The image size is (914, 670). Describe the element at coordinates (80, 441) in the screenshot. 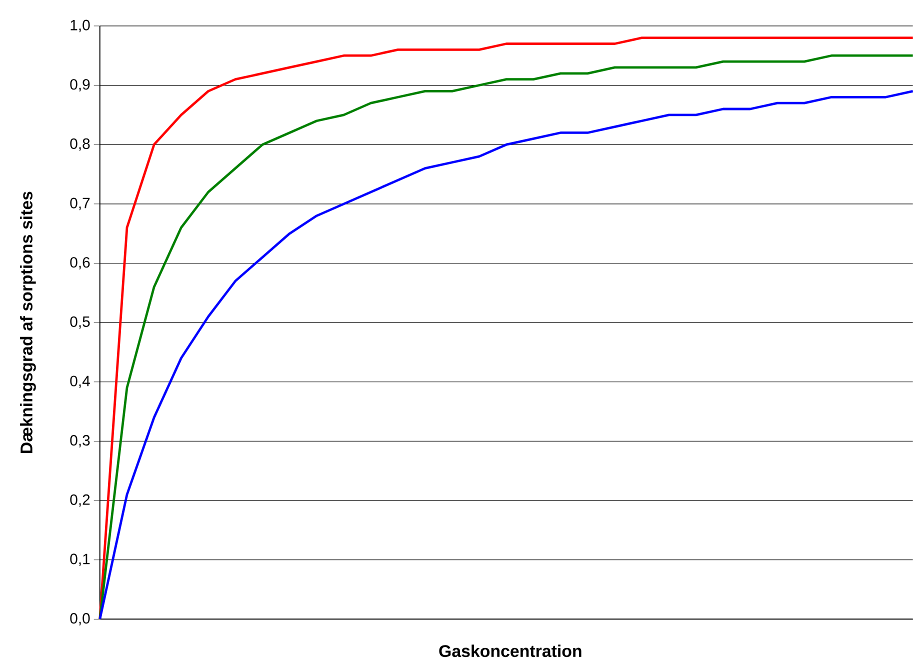

I see `y-tick-label: 0,3` at that location.